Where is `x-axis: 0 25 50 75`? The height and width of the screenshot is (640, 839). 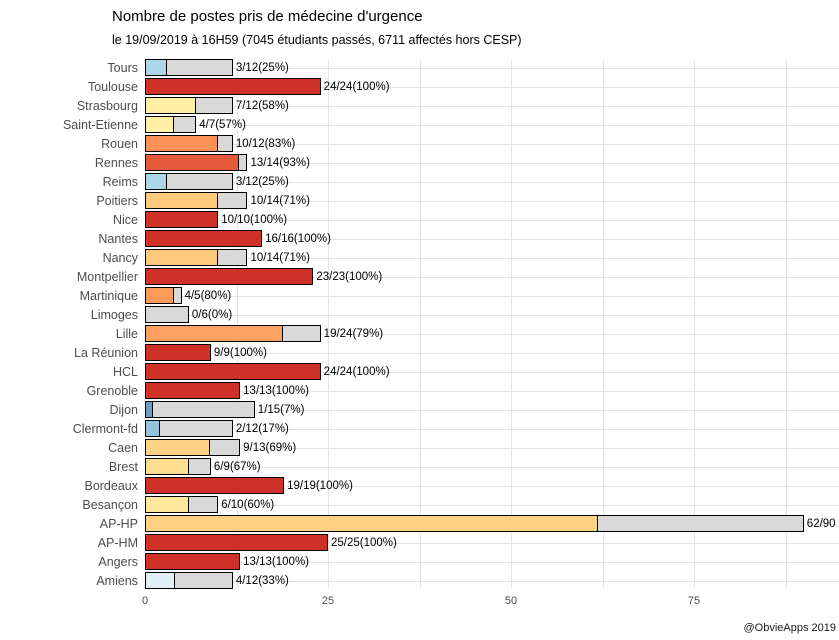 x-axis: 0 25 50 75 is located at coordinates (419, 603).